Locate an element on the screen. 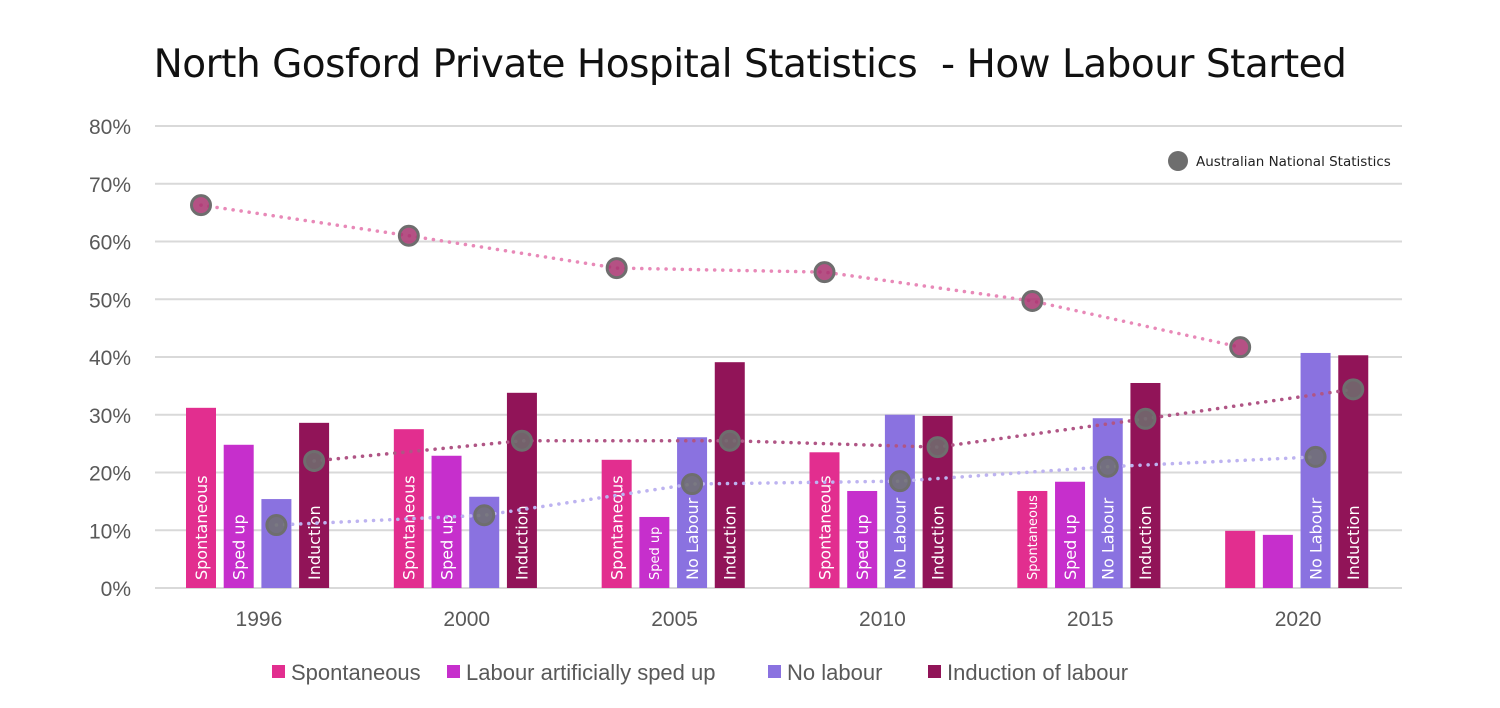  national-legend-label: Australian National Statistics is located at coordinates (1293, 162).